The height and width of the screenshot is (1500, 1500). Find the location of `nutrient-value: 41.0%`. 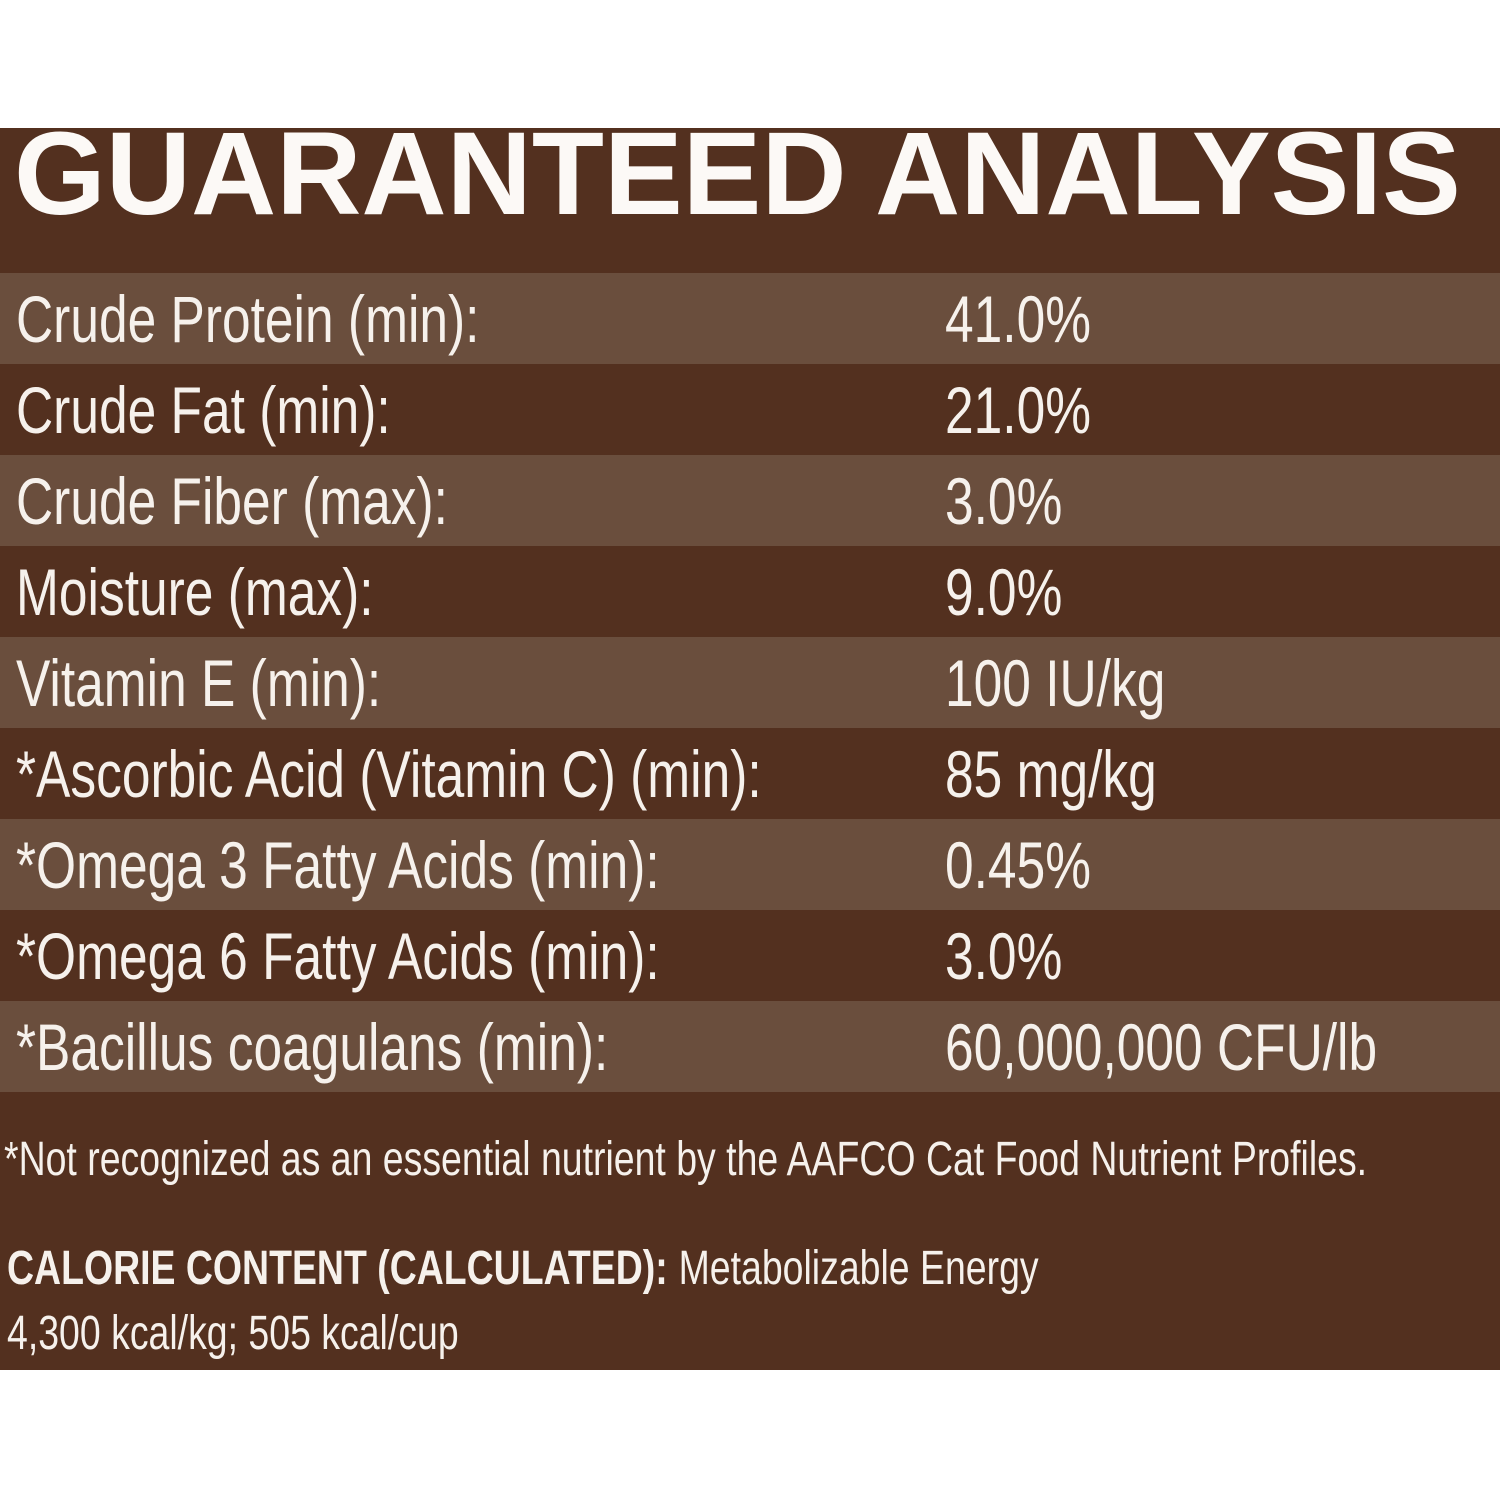

nutrient-value: 41.0% is located at coordinates (1018, 318).